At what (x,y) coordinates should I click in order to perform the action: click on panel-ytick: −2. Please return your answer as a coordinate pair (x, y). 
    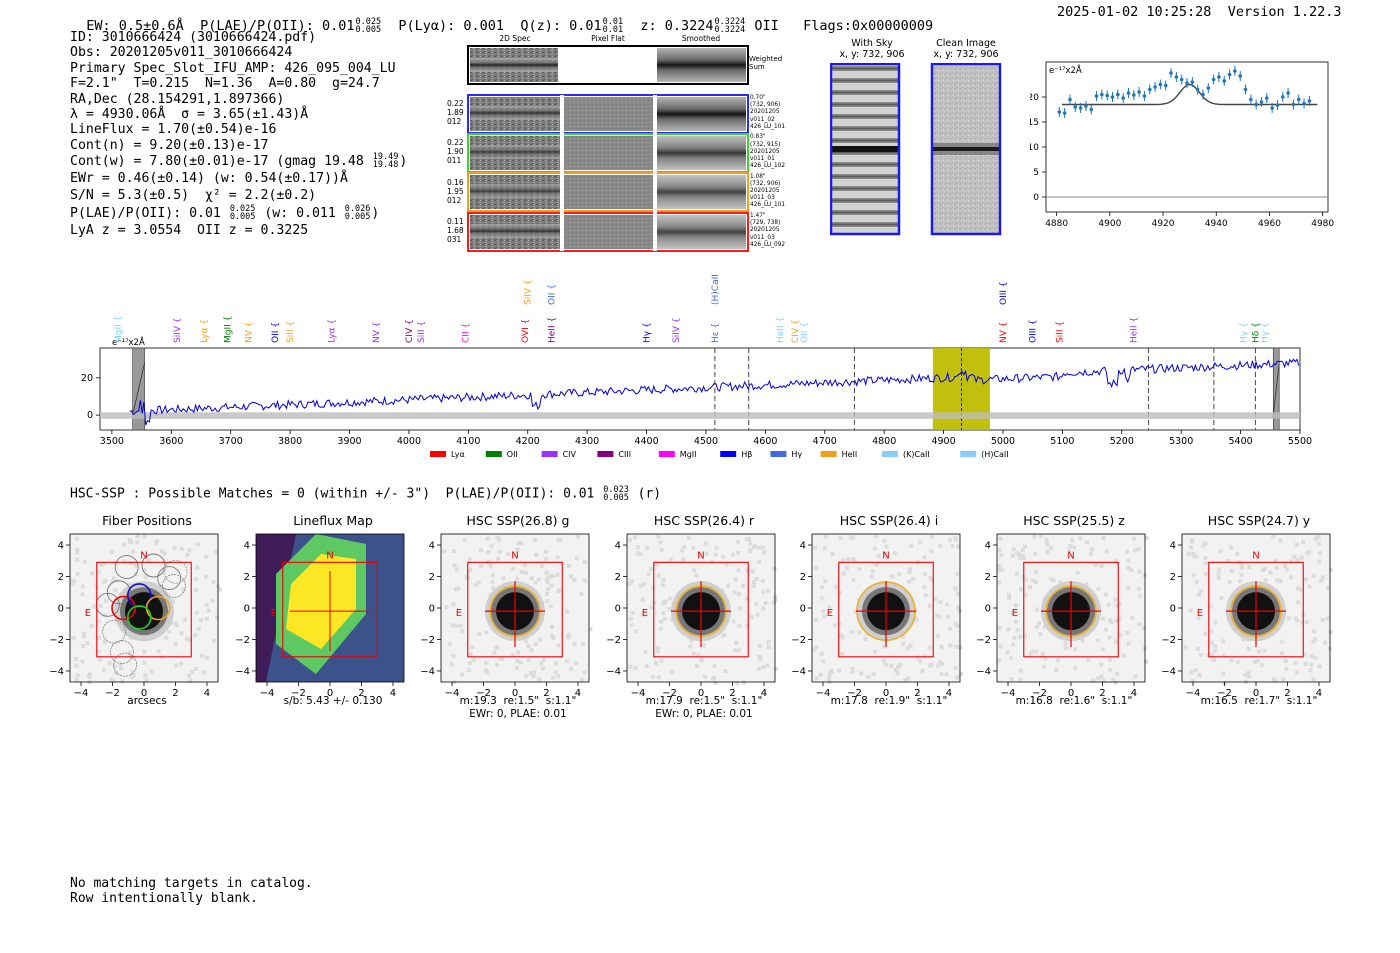
    Looking at the image, I should click on (614, 640).